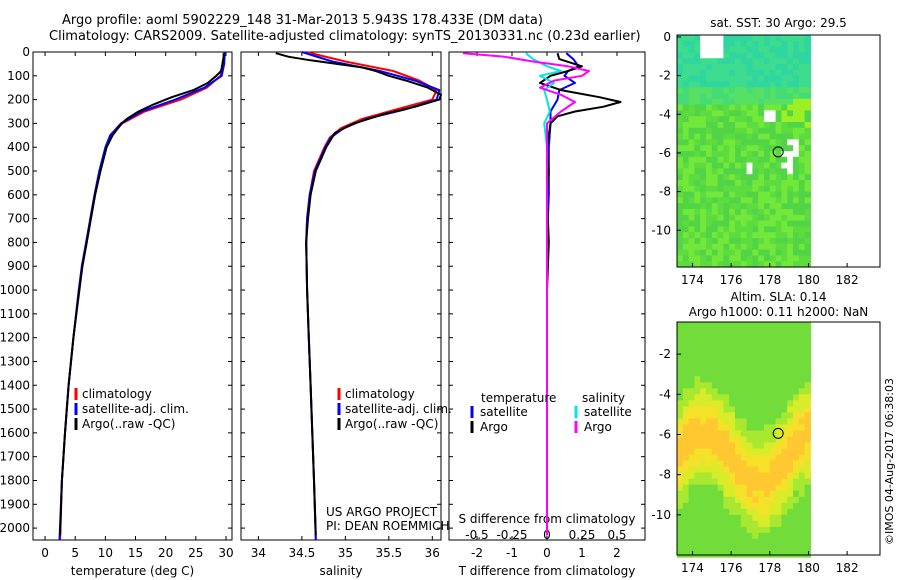 The width and height of the screenshot is (900, 580). I want to click on sst-map-title: sat. SST: 30 Argo: 29.5, so click(778, 23).